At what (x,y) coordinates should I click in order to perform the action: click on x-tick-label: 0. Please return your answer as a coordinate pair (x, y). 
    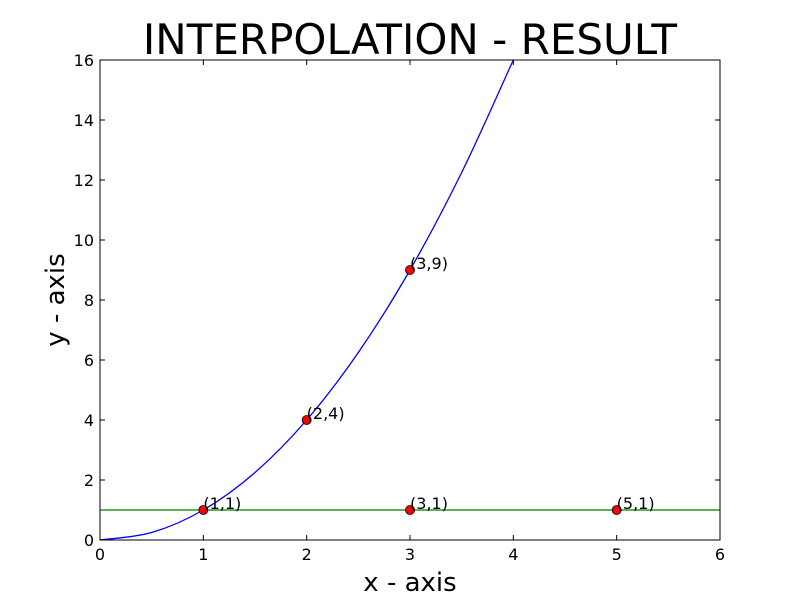
    Looking at the image, I should click on (100, 554).